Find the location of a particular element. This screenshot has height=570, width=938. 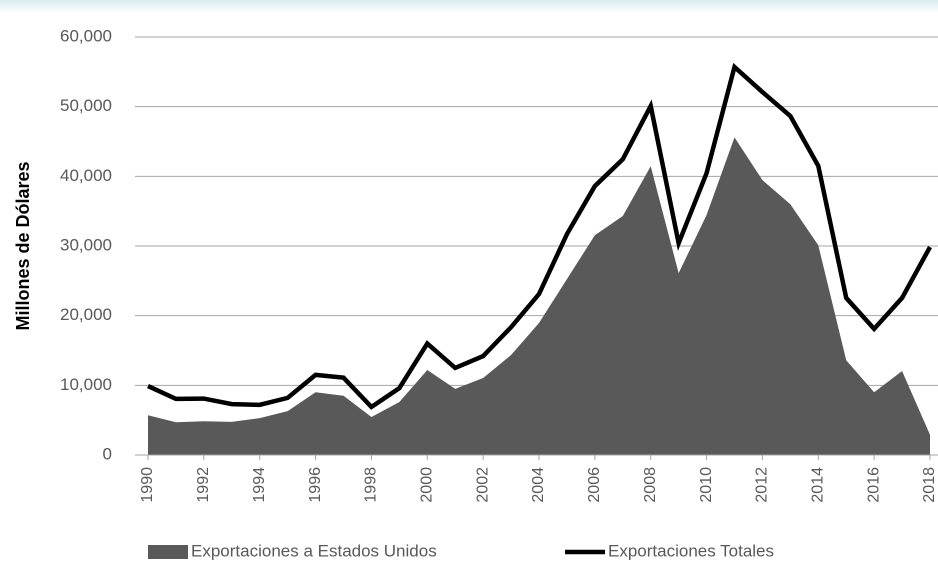

x-tick-label: 2004 is located at coordinates (538, 485).